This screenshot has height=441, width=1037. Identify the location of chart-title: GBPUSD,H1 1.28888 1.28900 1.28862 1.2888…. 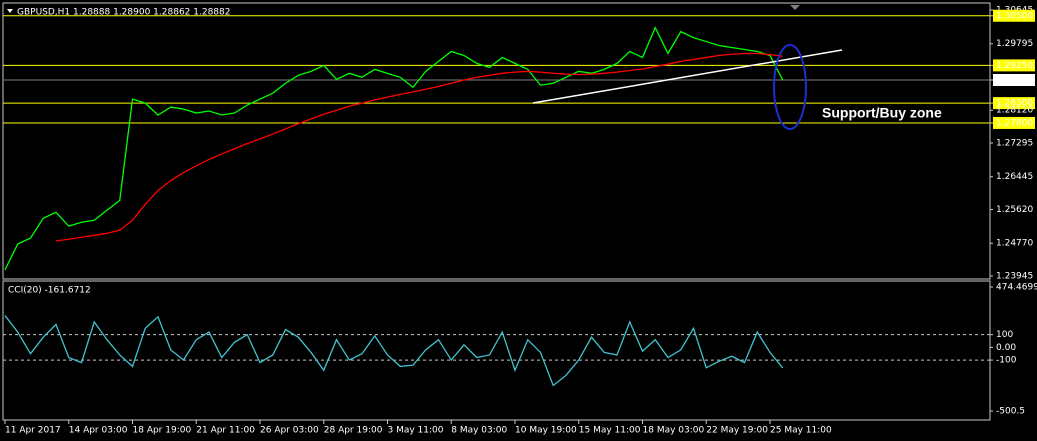
(123, 13).